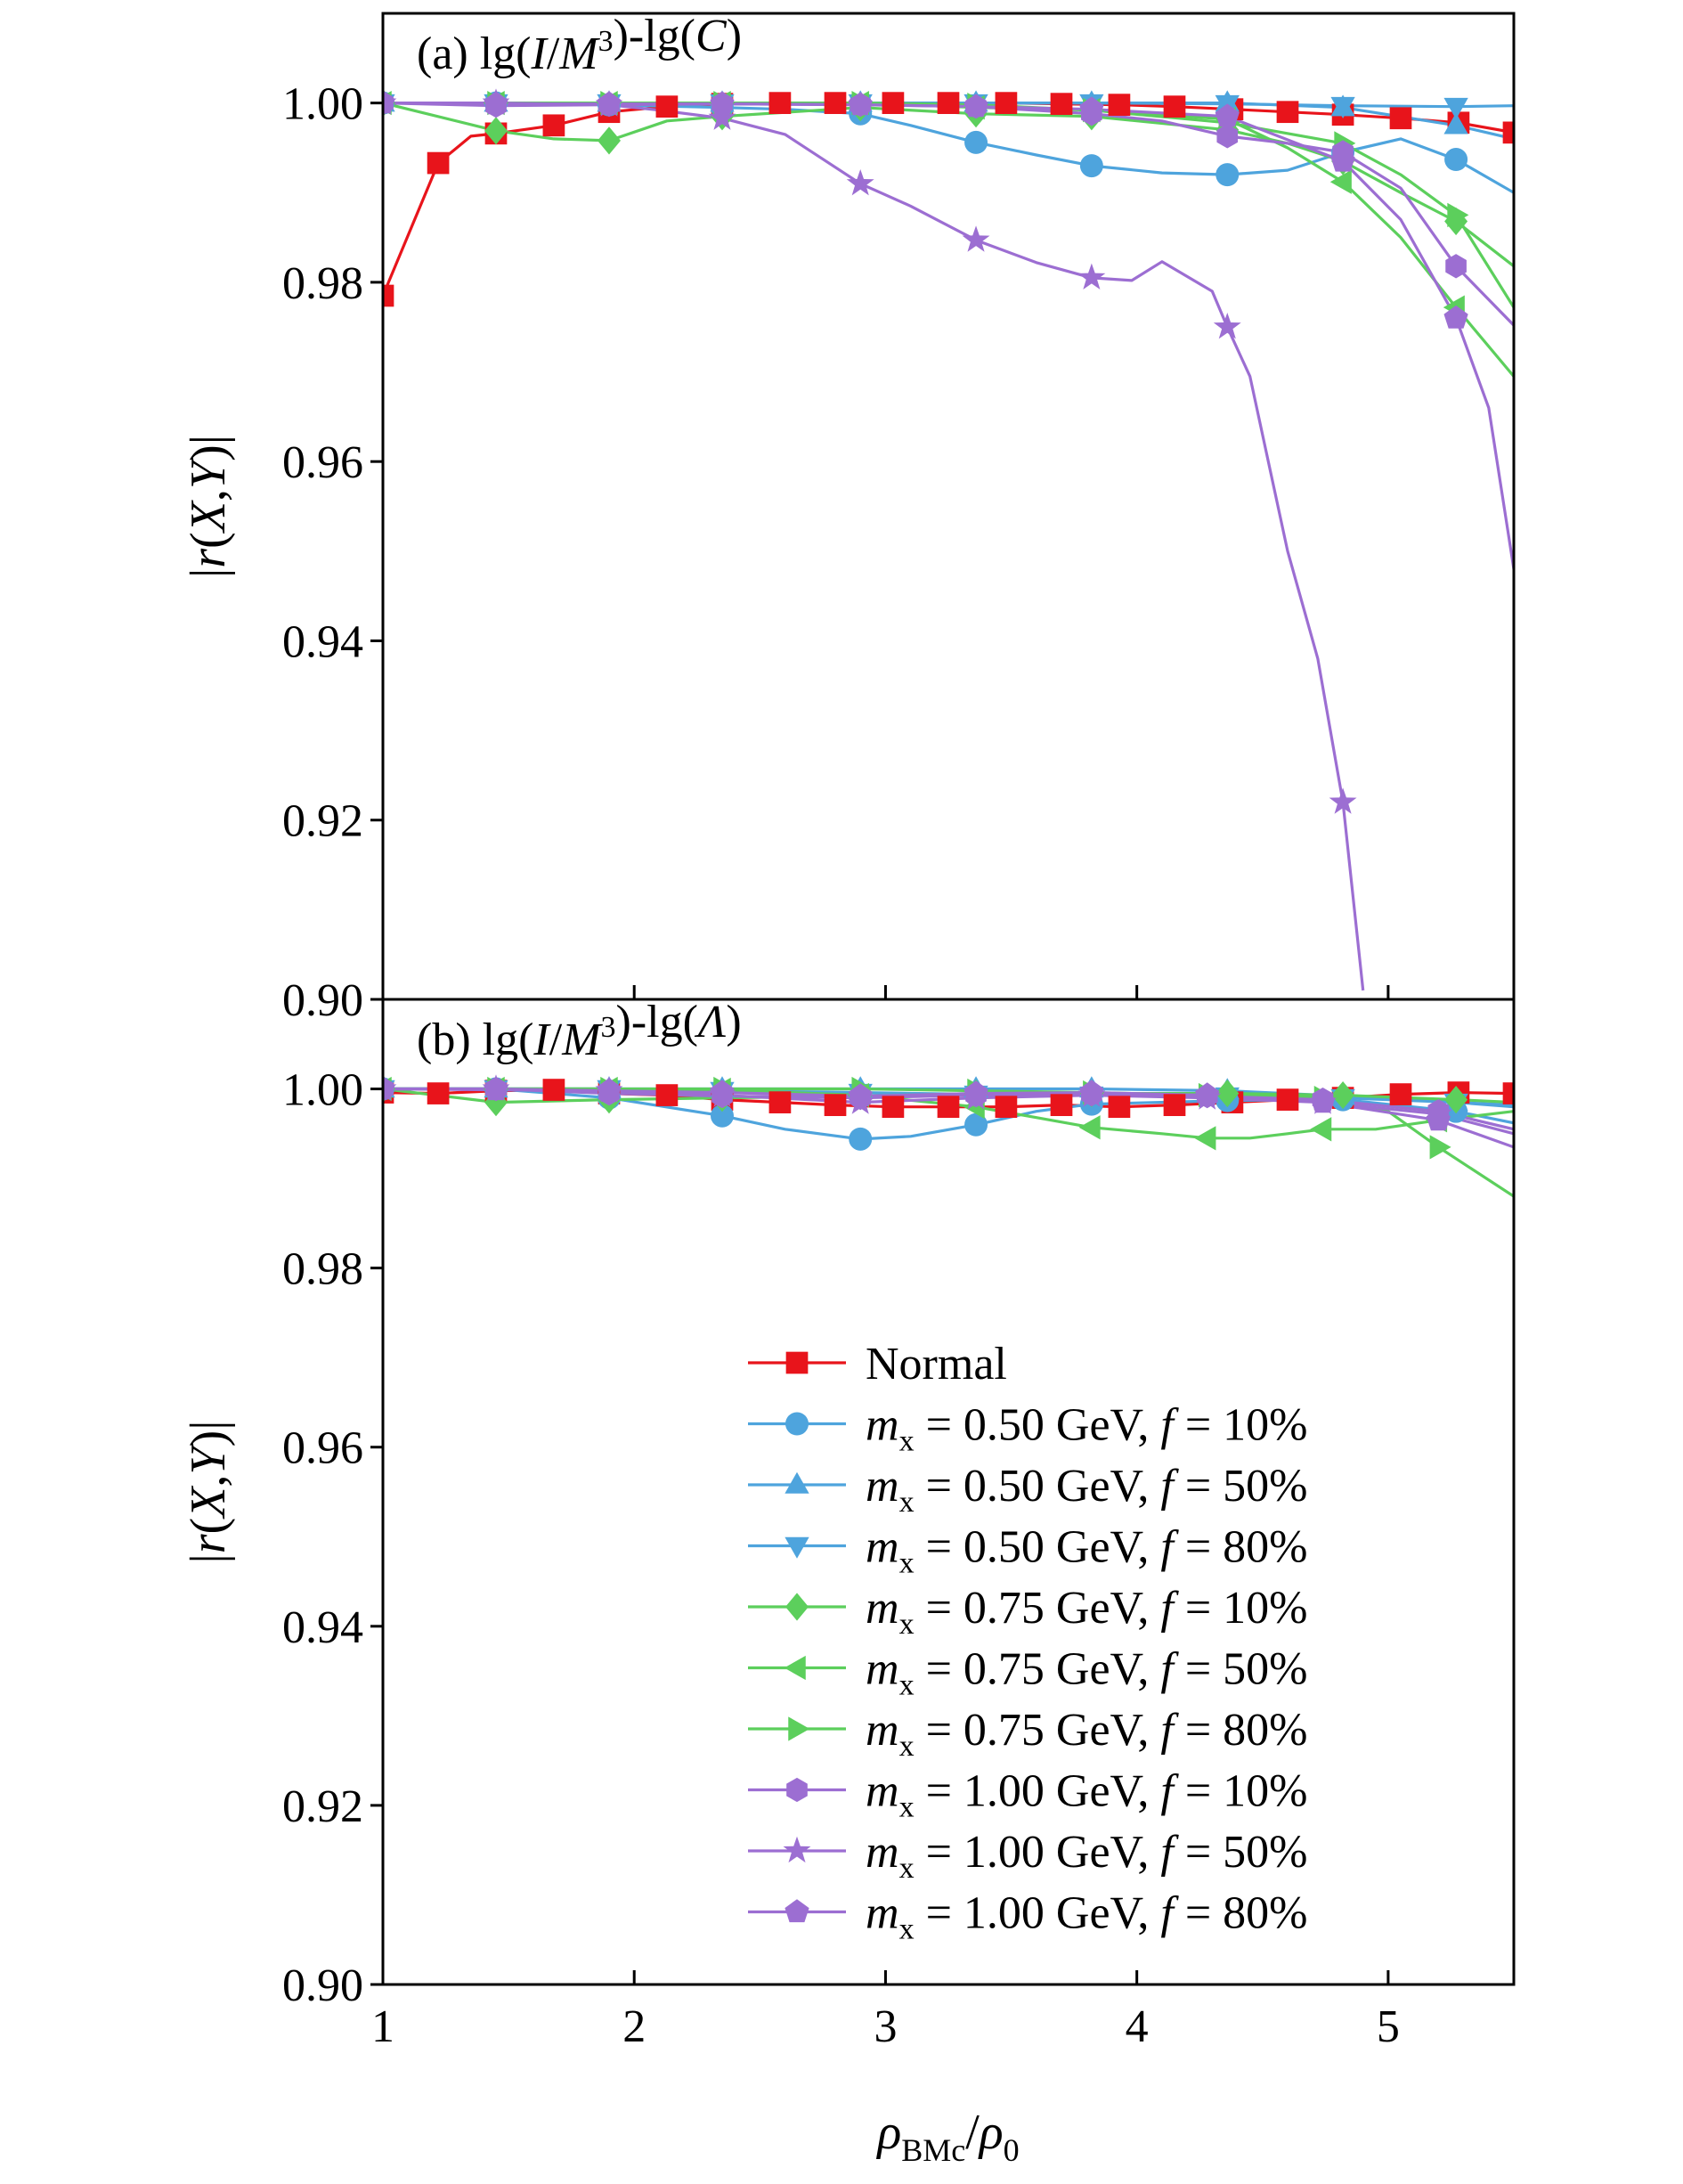 The width and height of the screenshot is (1683, 2184). I want to click on panel-title-part: (a) lg(, so click(474, 54).